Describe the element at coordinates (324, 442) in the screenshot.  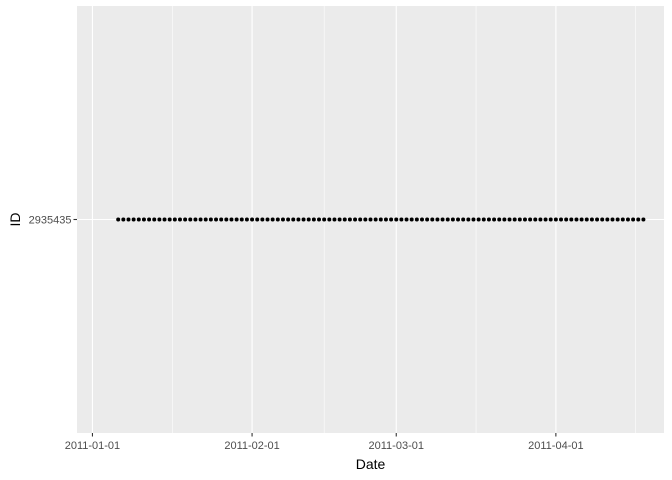
I see `x-axis: 2011-01-01 2011-02-01 2011-03-01 2011-04-01` at that location.